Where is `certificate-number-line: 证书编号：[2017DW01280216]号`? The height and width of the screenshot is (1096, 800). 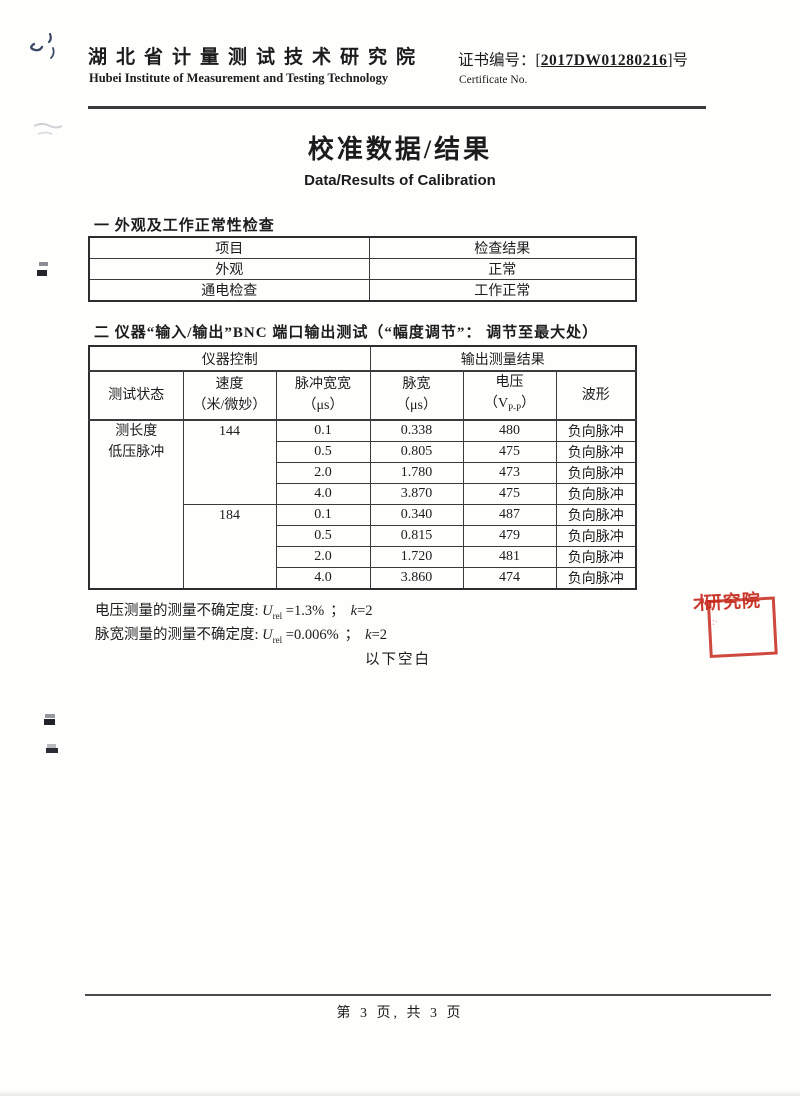
certificate-number-line: 证书编号：[2017DW01280216]号 is located at coordinates (573, 59).